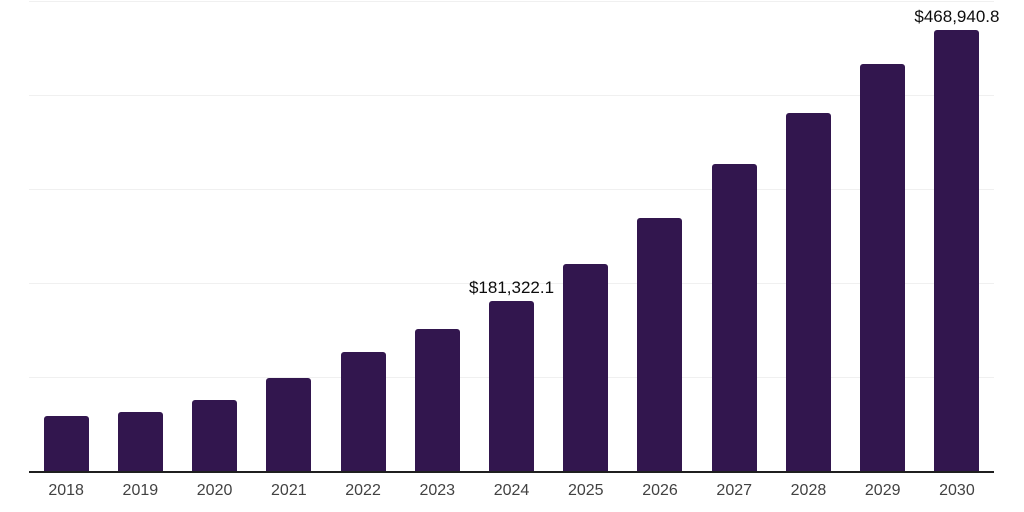  What do you see at coordinates (734, 317) in the screenshot?
I see `bar-2027` at bounding box center [734, 317].